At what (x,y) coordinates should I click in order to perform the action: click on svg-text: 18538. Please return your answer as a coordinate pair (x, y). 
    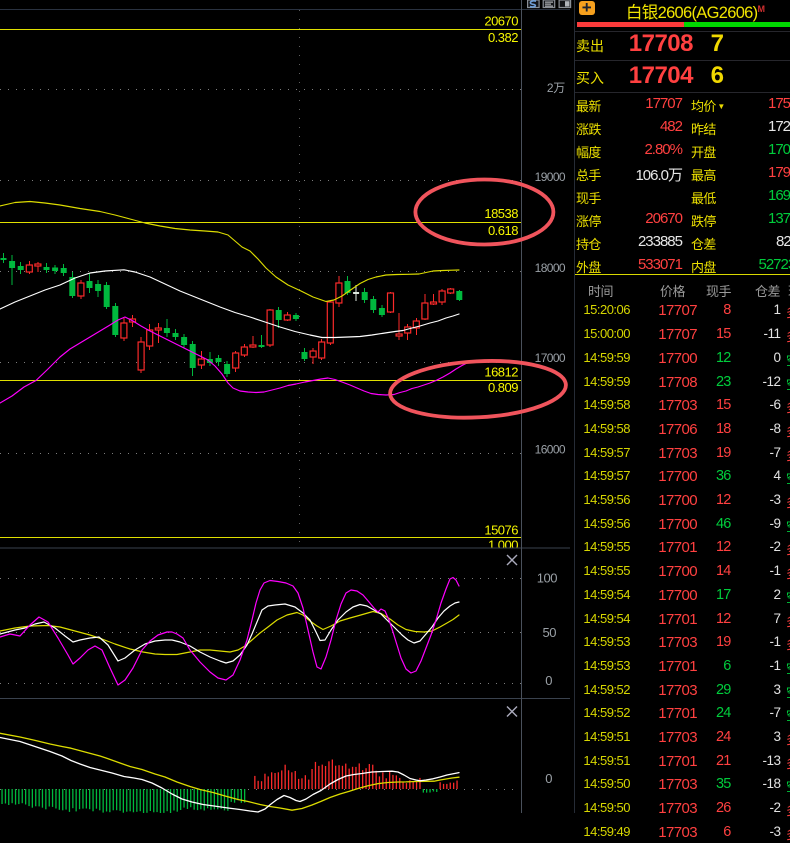
    Looking at the image, I should click on (501, 213).